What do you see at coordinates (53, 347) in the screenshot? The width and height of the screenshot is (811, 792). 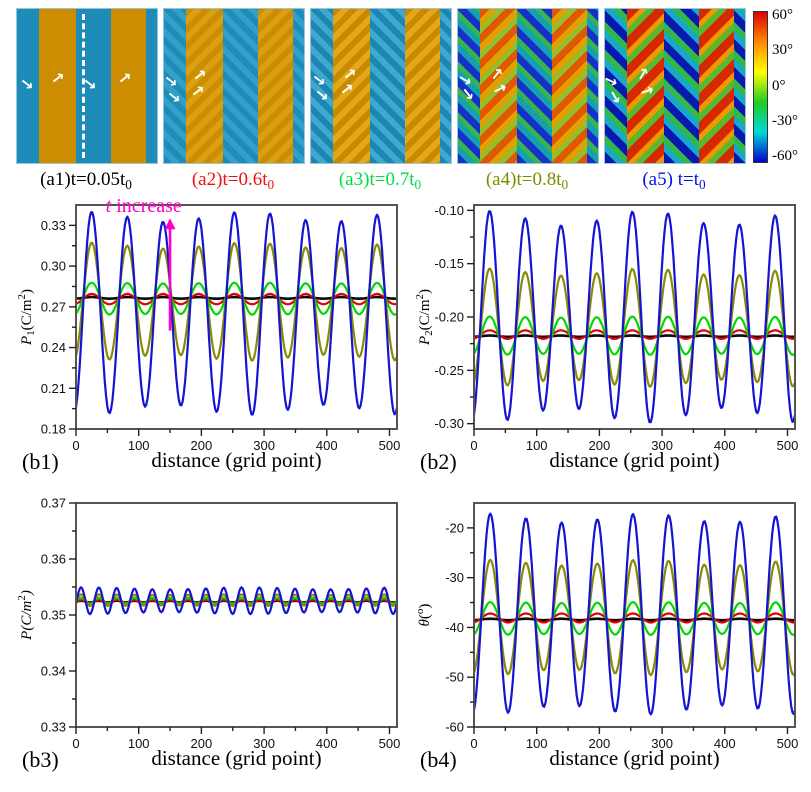 I see `svg-text: 0.24` at bounding box center [53, 347].